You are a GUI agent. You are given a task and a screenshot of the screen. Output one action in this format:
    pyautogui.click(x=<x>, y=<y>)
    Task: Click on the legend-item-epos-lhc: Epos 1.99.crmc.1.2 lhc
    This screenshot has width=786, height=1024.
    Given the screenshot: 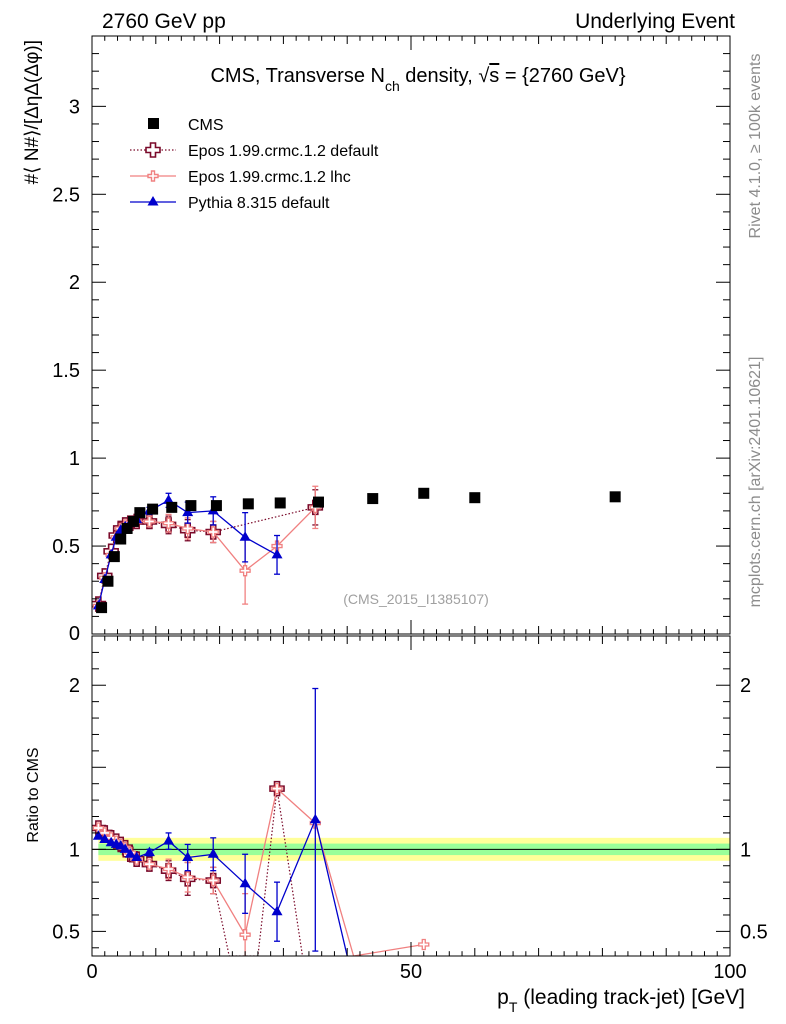 What is the action you would take?
    pyautogui.click(x=240, y=177)
    